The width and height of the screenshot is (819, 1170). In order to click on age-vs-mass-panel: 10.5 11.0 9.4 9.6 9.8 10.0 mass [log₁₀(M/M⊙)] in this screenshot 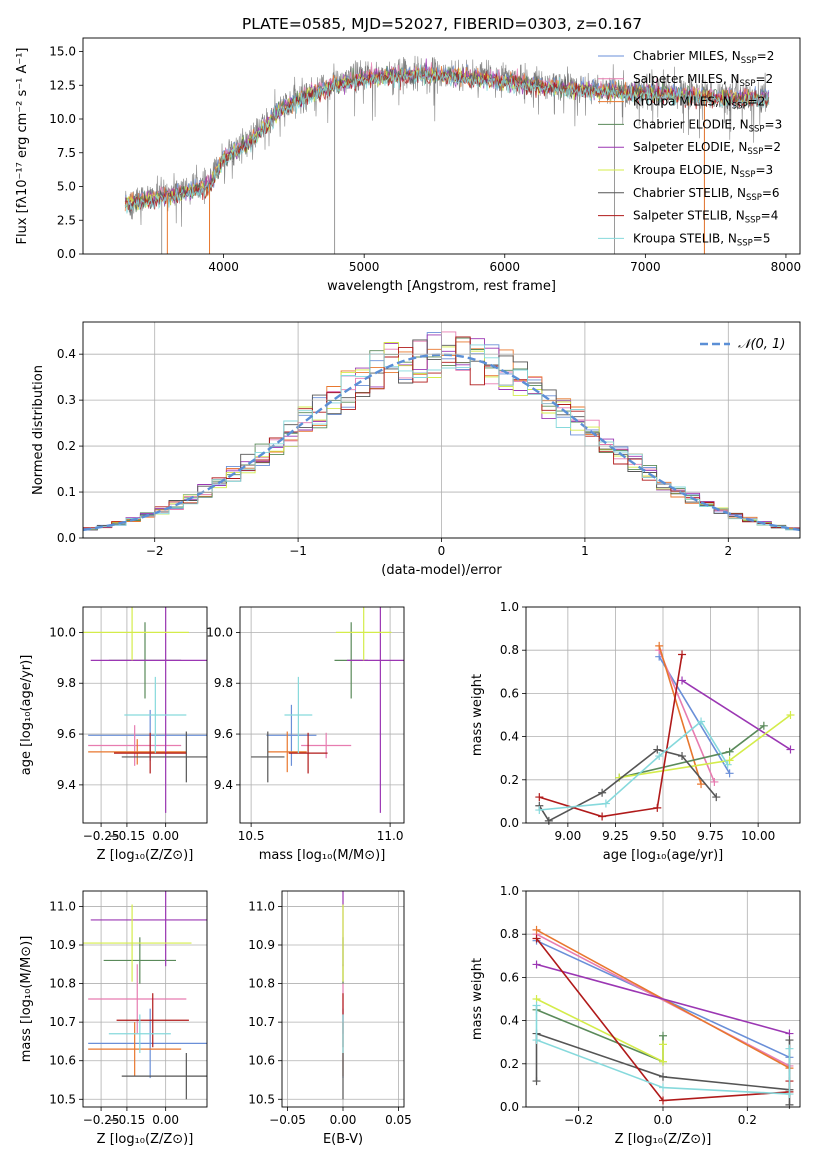, I will do `click(305, 734)`.